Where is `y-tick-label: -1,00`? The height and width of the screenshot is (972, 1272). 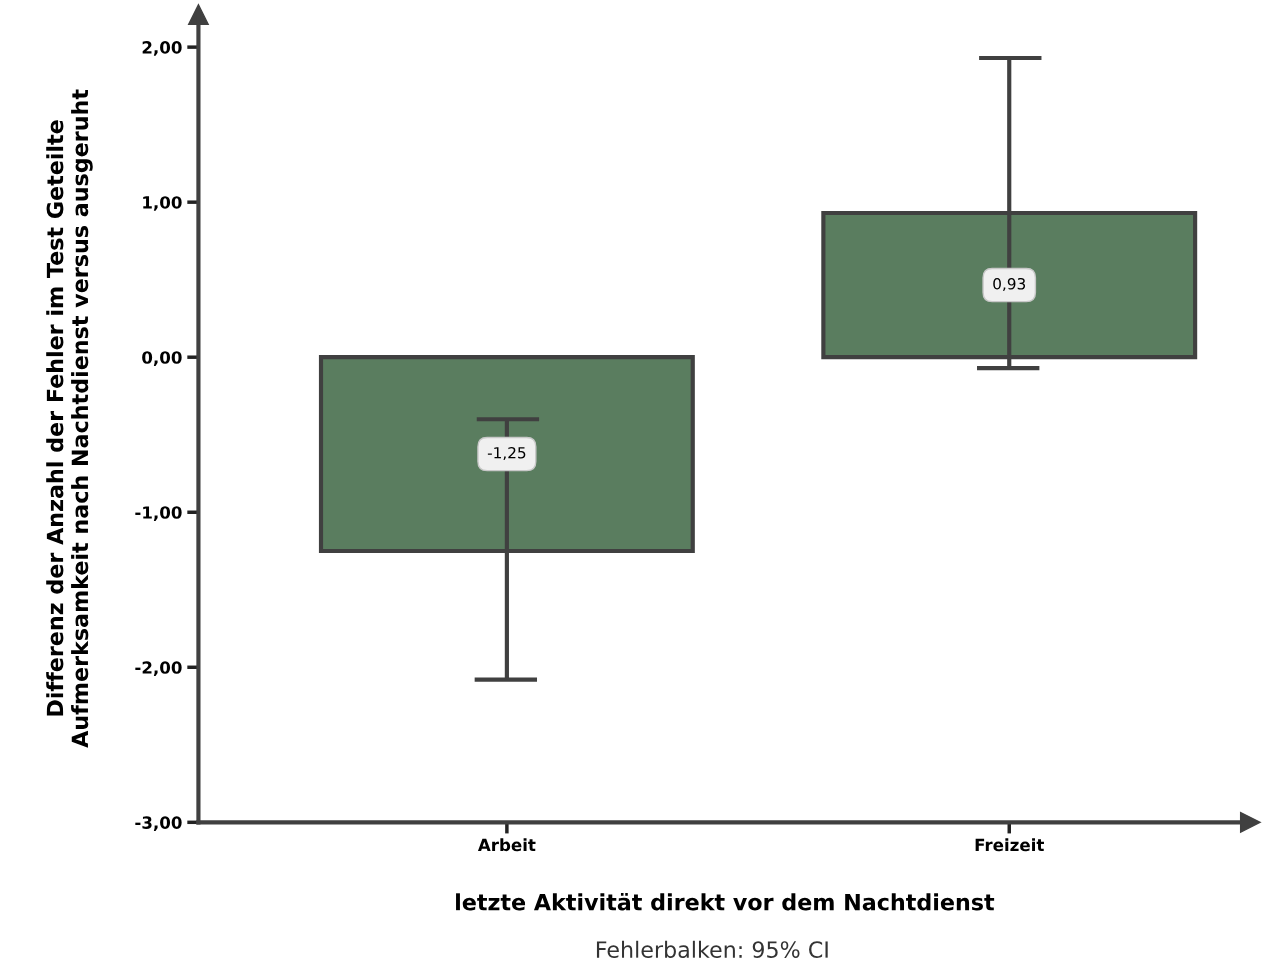 y-tick-label: -1,00 is located at coordinates (158, 513).